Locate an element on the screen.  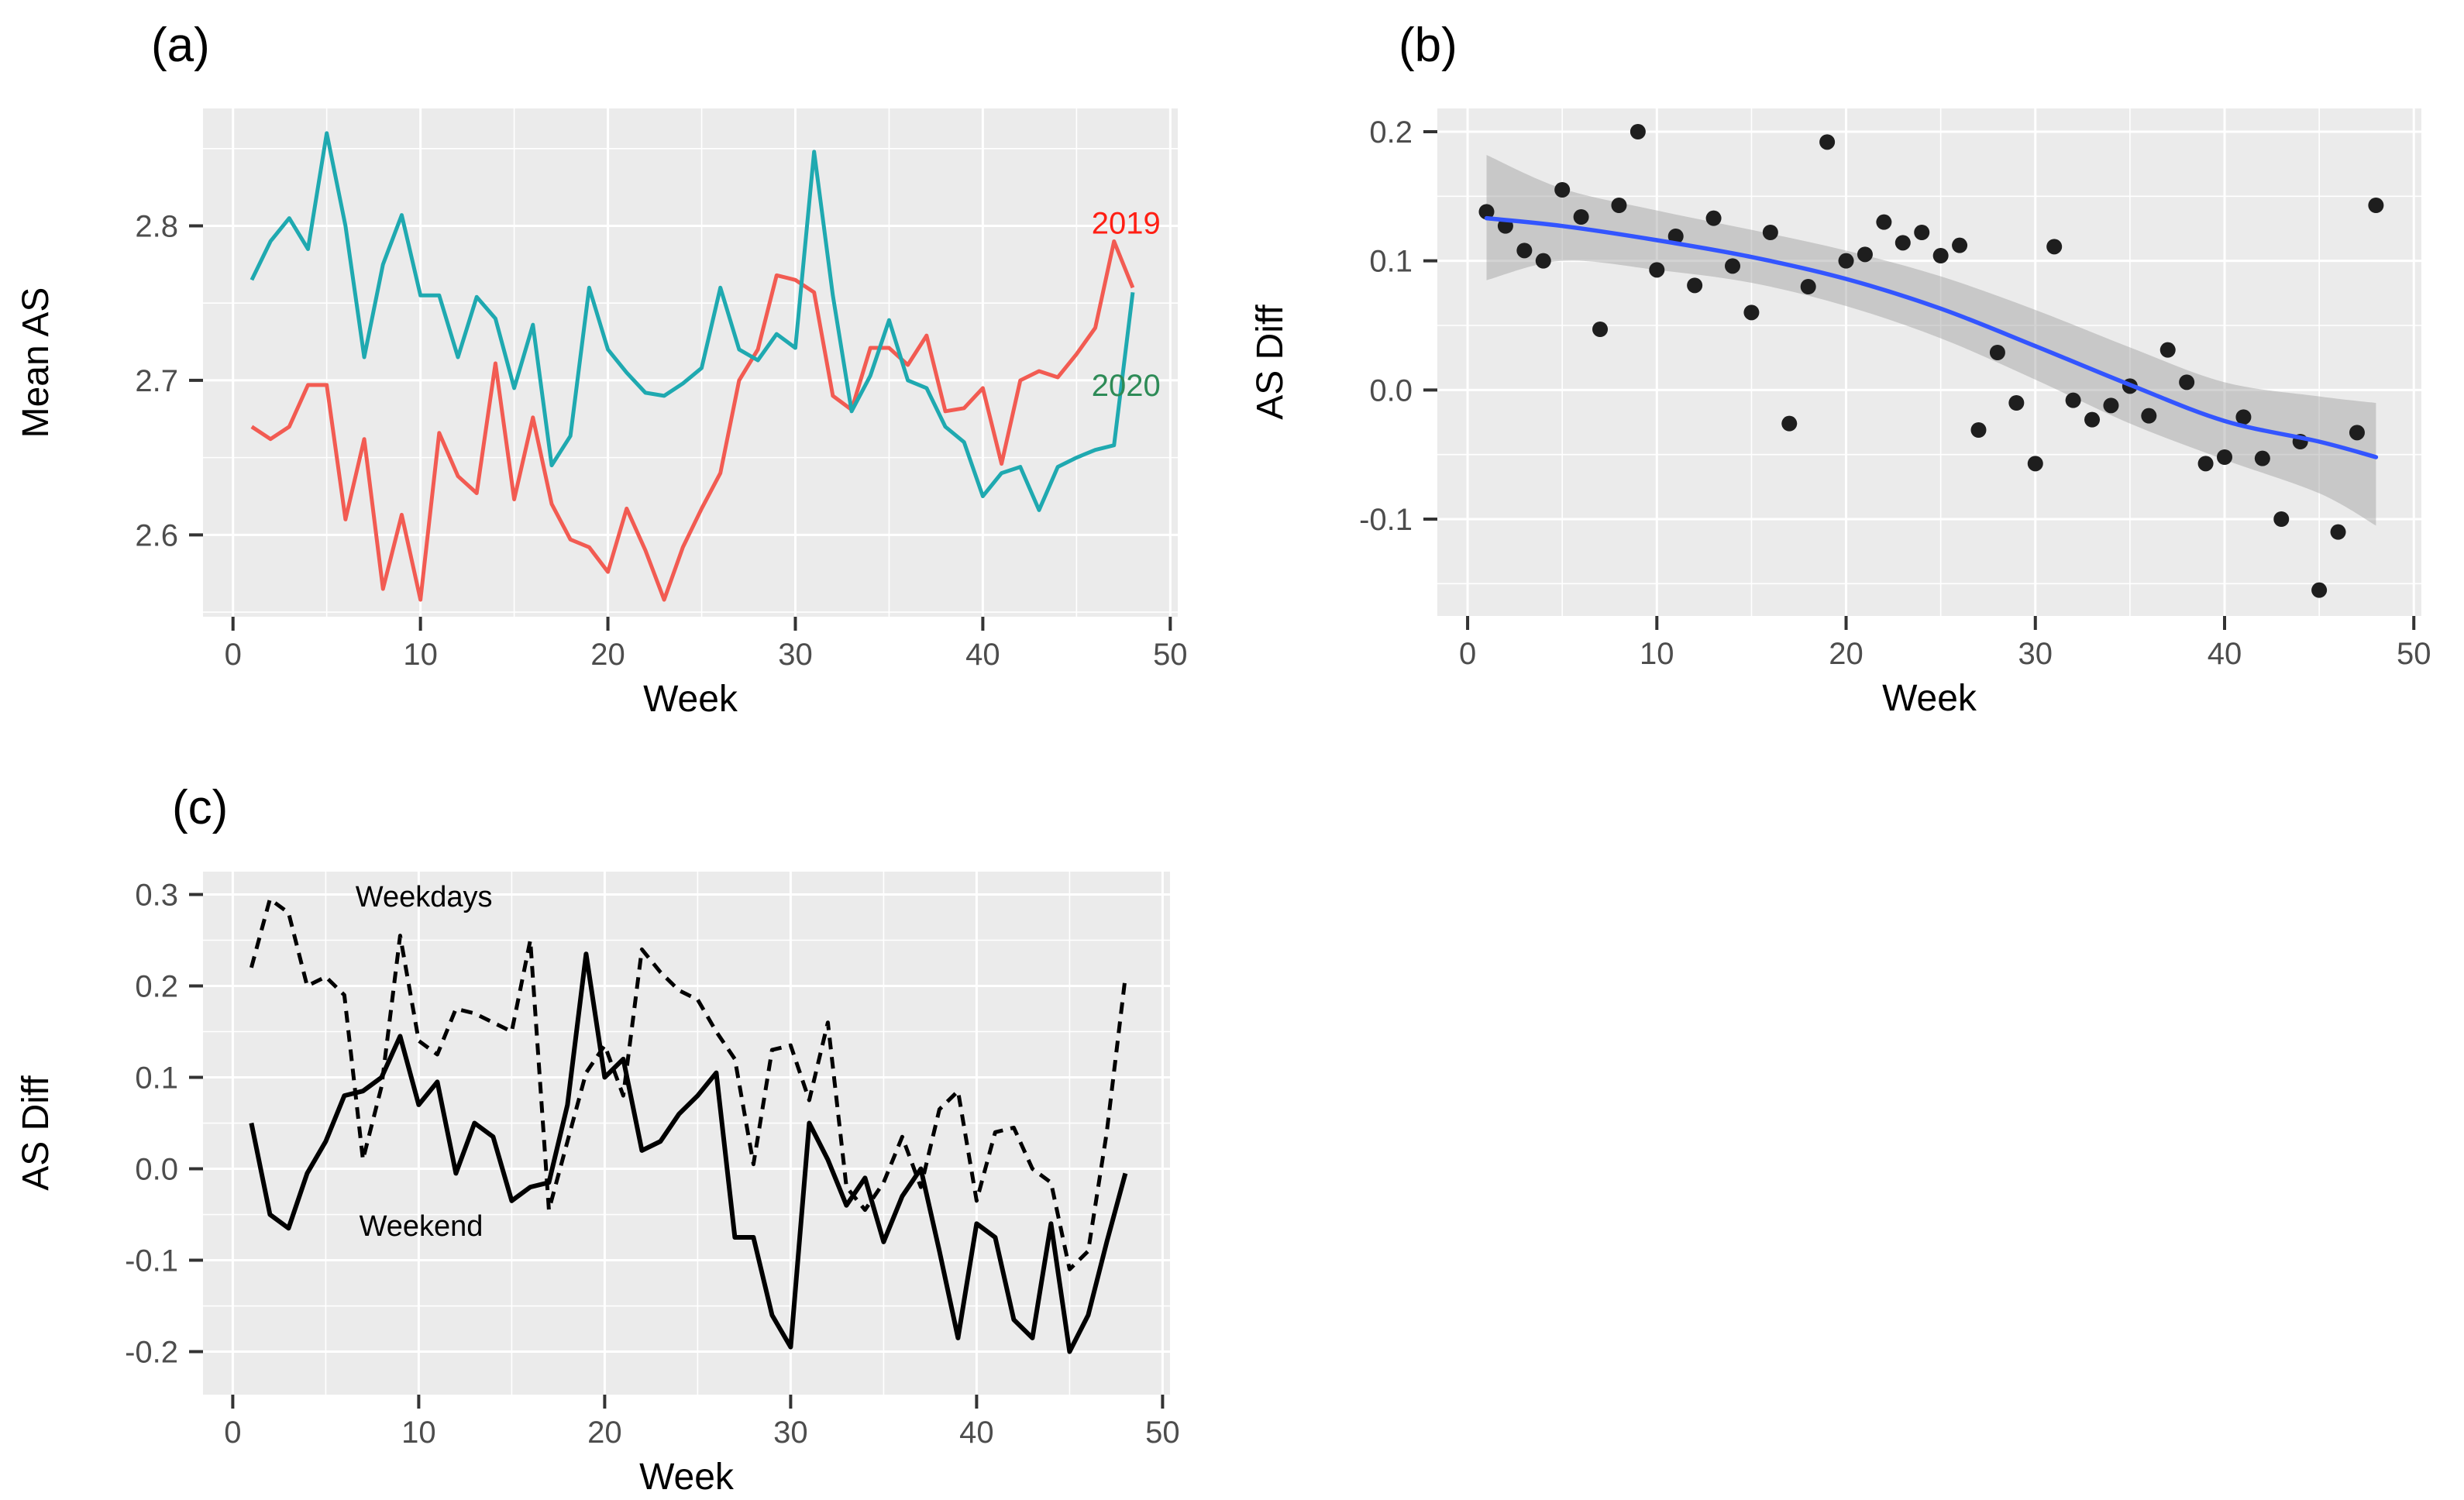
svg-text: 2020 is located at coordinates (1126, 386).